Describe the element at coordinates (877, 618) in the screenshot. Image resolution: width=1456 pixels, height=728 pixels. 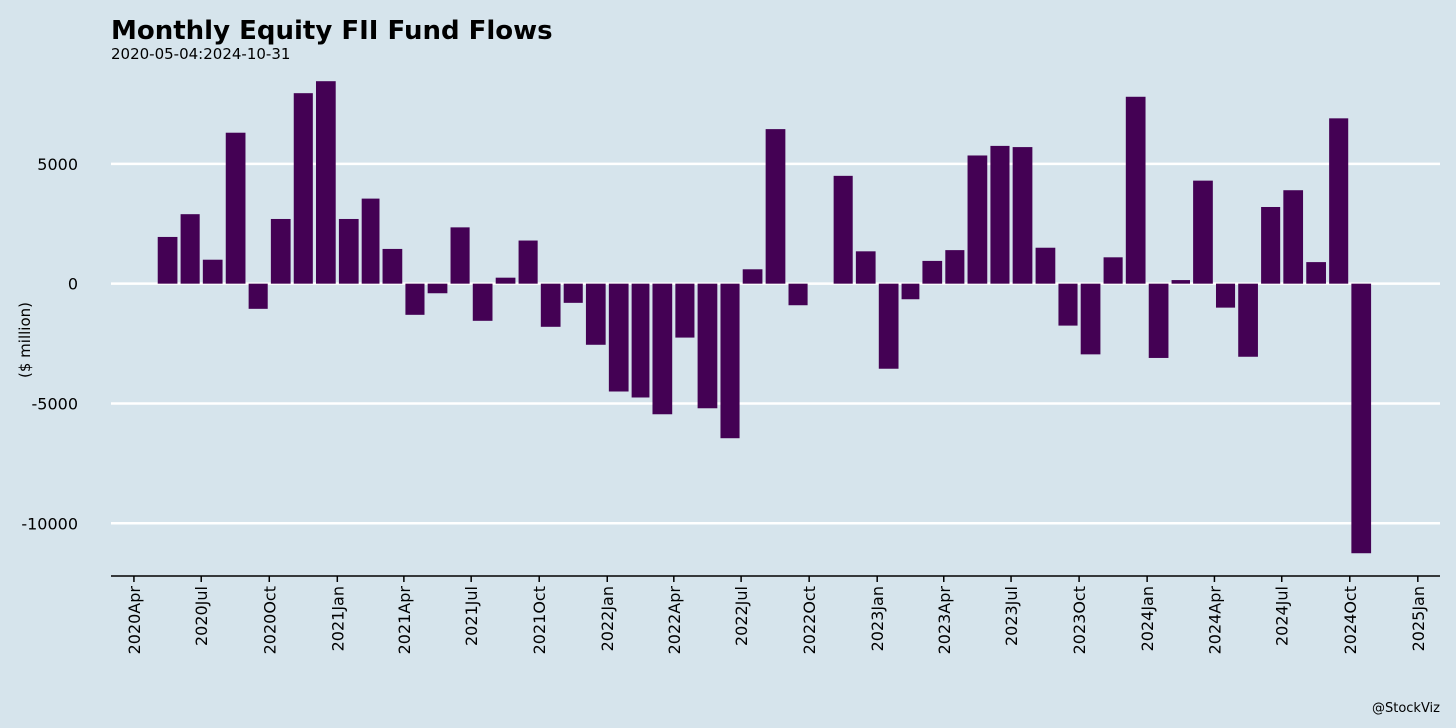
I see `x-tick-label: 2023Jan` at that location.